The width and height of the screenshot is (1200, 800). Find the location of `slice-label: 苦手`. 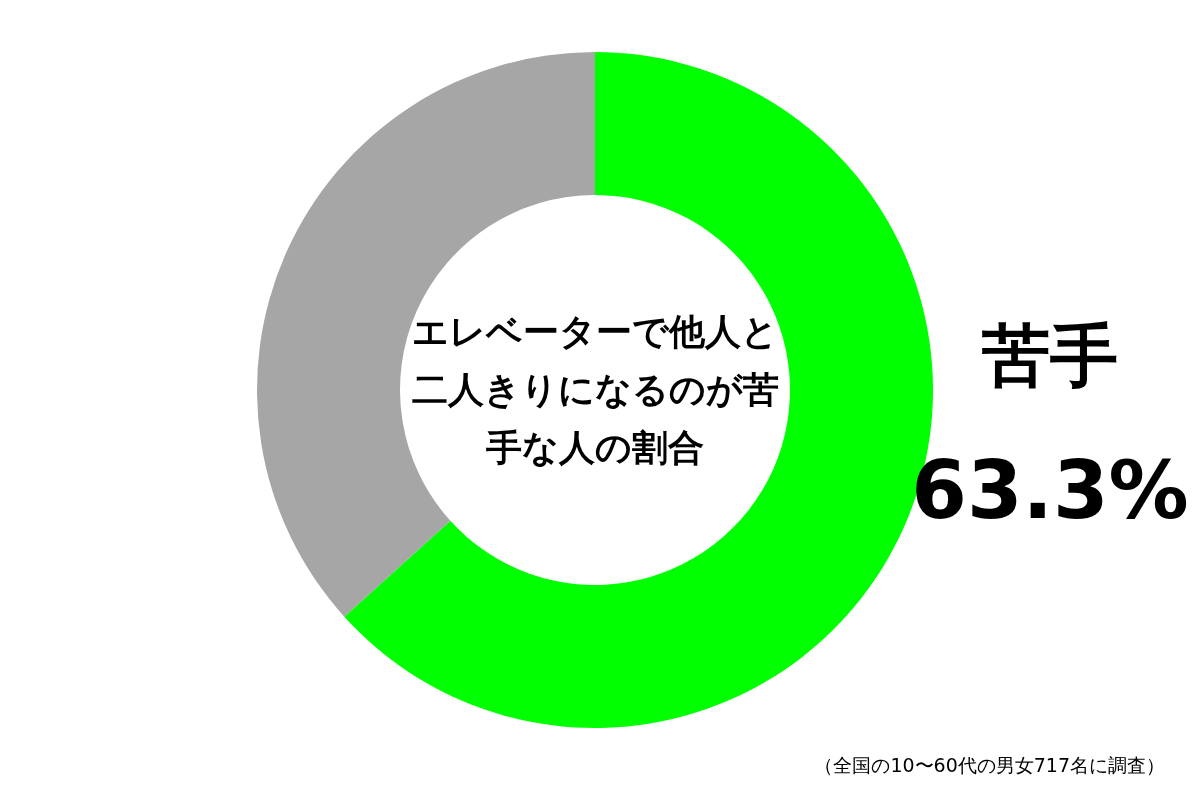

slice-label: 苦手 is located at coordinates (1049, 355).